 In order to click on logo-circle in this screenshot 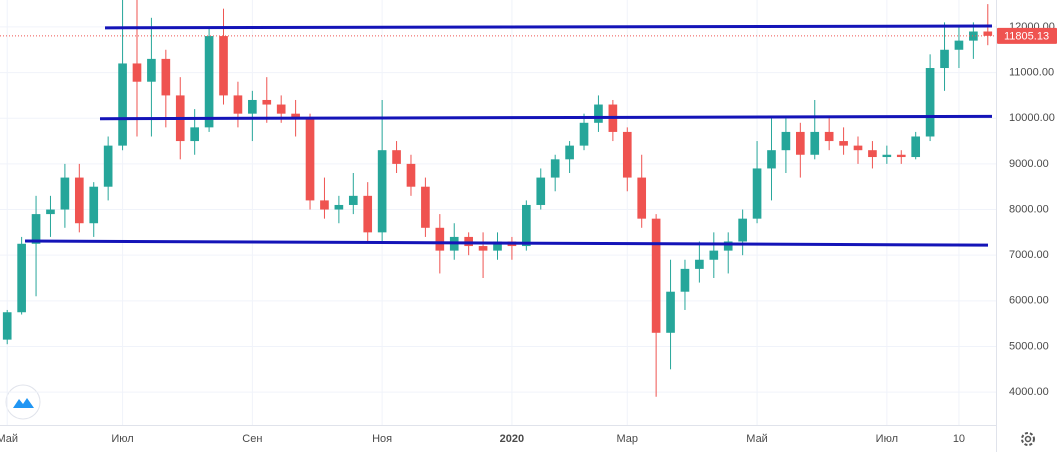, I will do `click(23, 402)`.